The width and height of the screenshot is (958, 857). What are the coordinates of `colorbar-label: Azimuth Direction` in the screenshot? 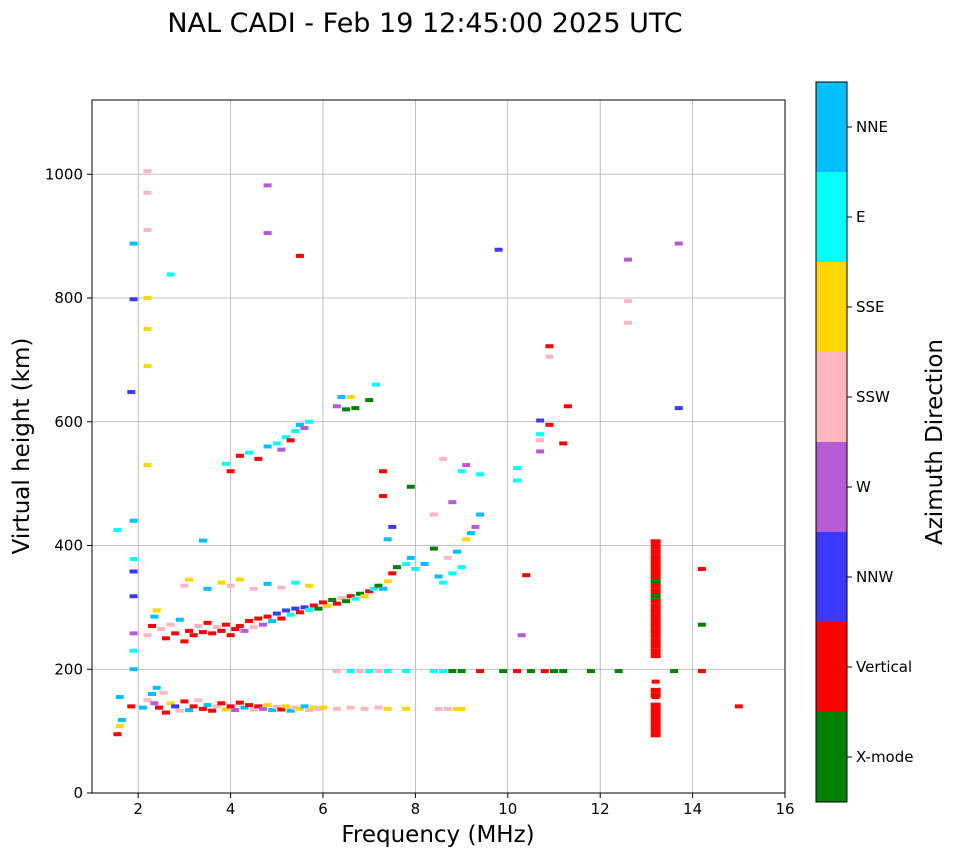 It's located at (935, 442).